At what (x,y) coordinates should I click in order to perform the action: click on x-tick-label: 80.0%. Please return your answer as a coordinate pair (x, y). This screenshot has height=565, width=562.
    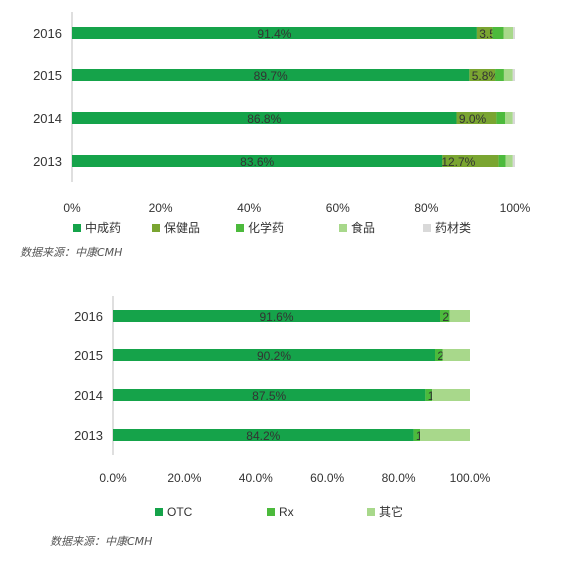
    Looking at the image, I should click on (399, 478).